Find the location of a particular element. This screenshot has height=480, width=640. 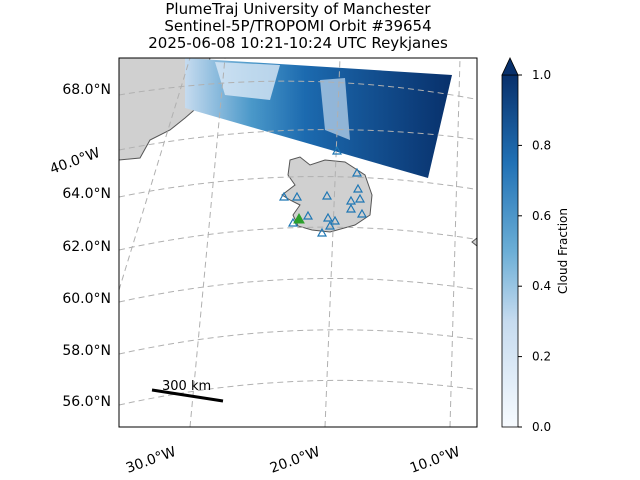

lon-label: 30.0°W is located at coordinates (151, 460).